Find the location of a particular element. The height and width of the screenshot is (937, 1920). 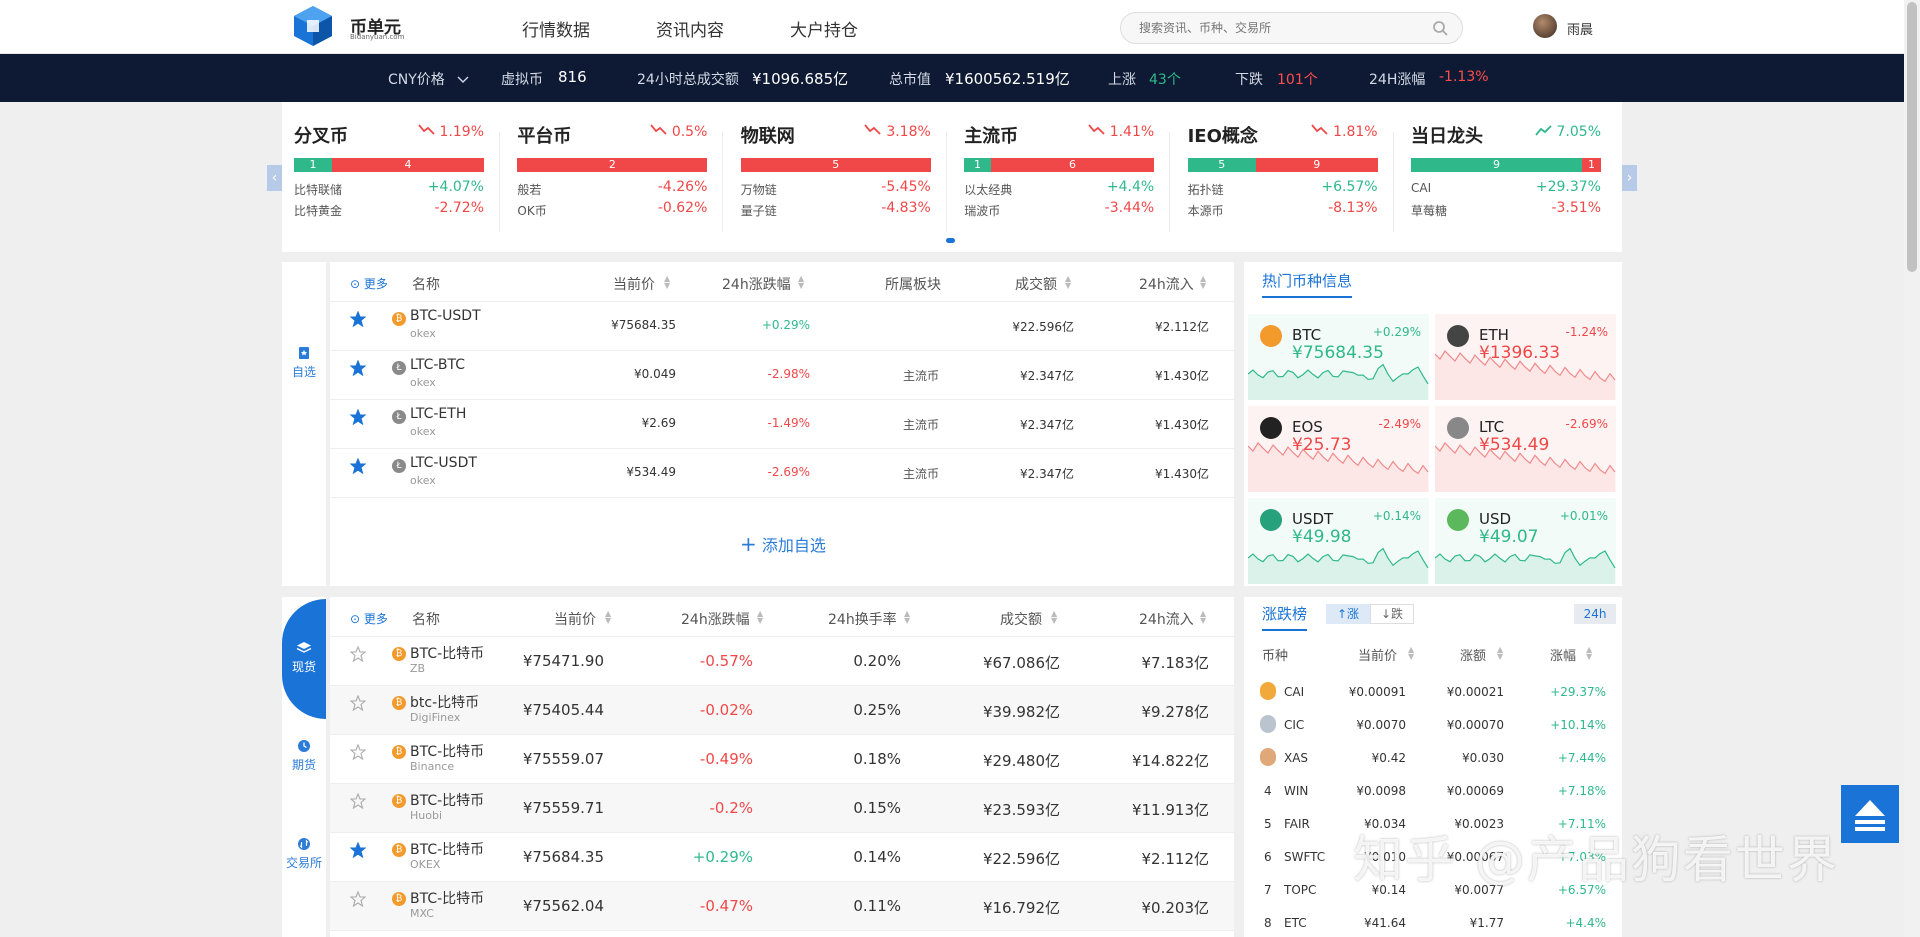

search-box is located at coordinates (1291, 28).